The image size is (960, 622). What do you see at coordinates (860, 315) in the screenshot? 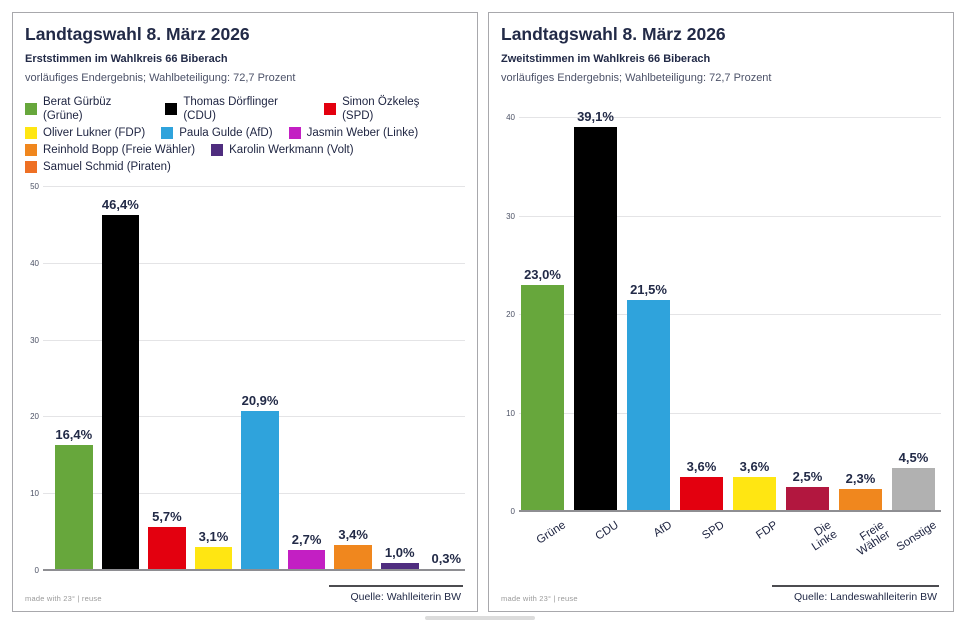
I see `bar-slot-freie-wähler: 2,3%` at bounding box center [860, 315].